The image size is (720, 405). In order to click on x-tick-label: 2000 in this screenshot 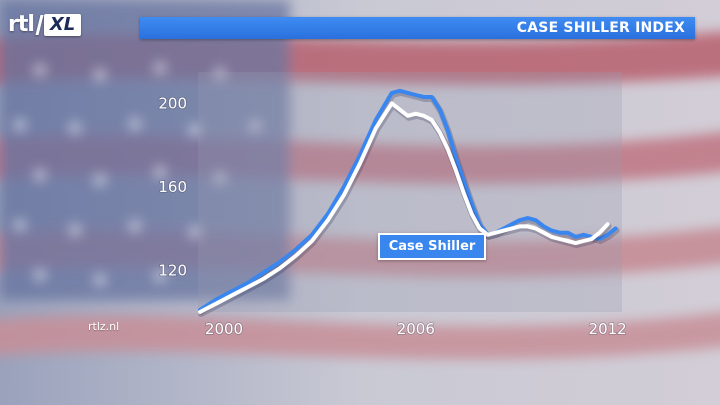, I will do `click(224, 329)`.